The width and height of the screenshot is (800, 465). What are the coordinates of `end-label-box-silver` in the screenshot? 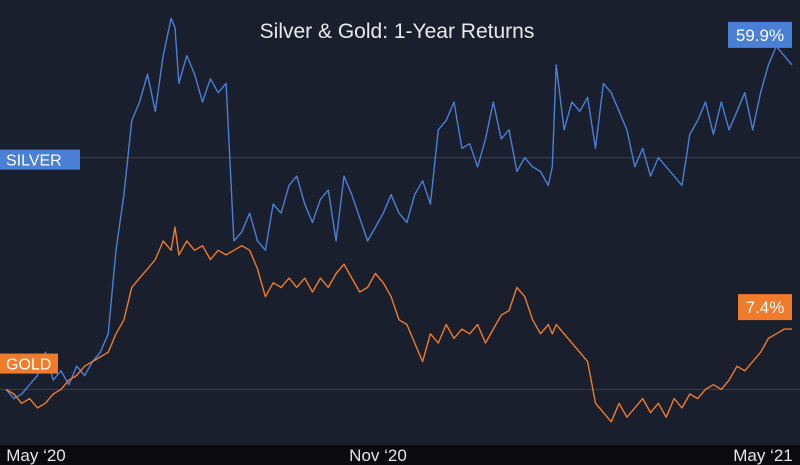 It's located at (760, 34).